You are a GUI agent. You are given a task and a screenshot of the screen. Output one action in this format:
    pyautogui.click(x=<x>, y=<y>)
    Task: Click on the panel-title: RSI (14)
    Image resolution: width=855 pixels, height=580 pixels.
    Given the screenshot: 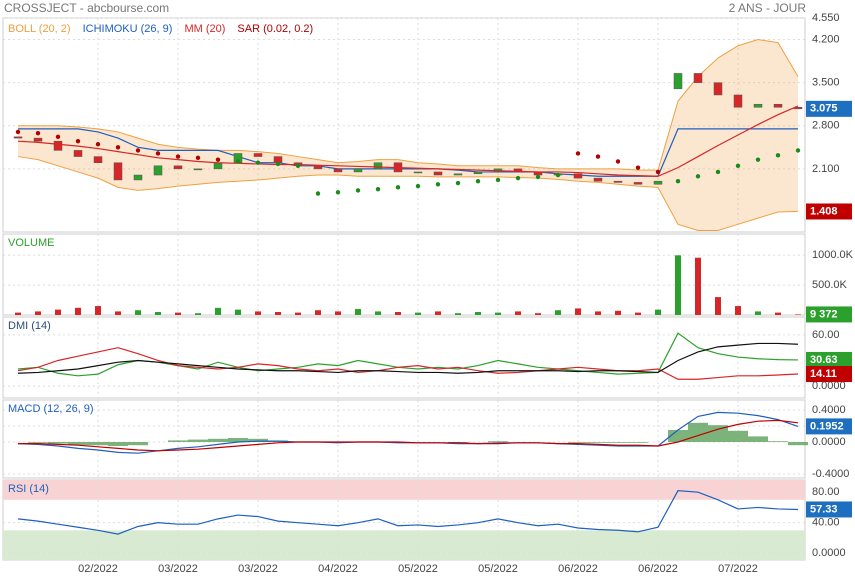 What is the action you would take?
    pyautogui.click(x=28, y=489)
    